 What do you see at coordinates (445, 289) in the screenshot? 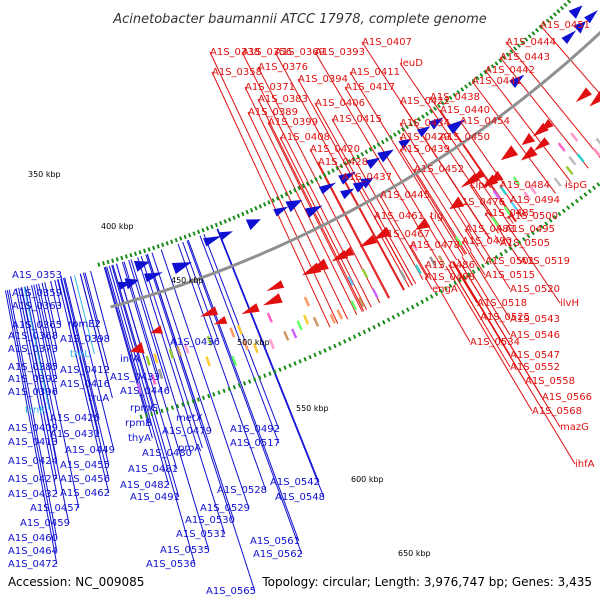
I see `forward-gene-label: engA` at bounding box center [445, 289].